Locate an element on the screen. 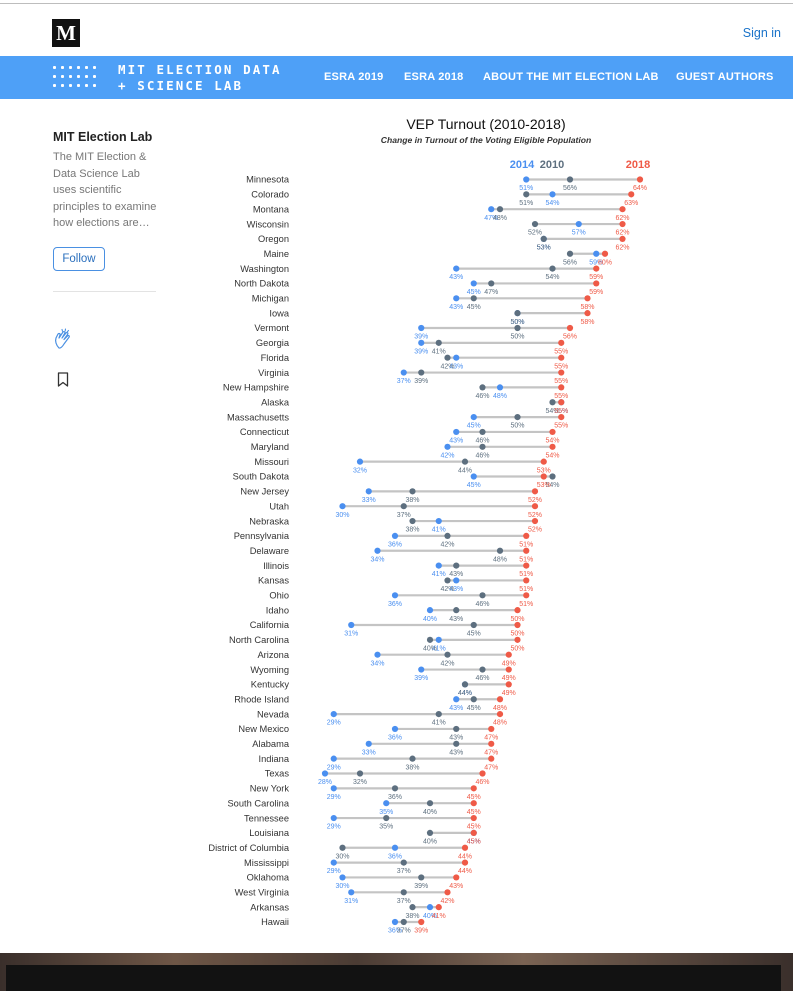 The height and width of the screenshot is (991, 793). nav-link-about: ABOUT THE MIT ELECTION LAB is located at coordinates (571, 77).